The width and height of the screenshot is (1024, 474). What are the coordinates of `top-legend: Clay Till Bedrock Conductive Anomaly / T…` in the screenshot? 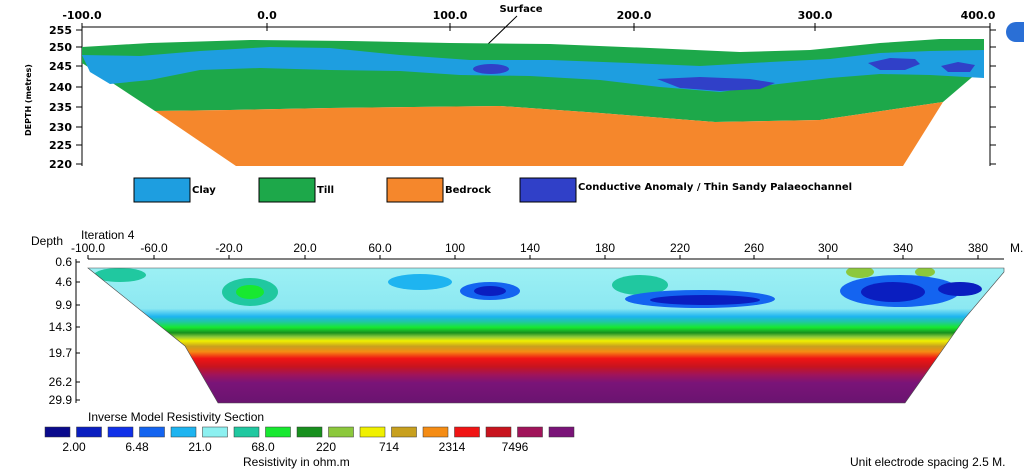 It's located at (492, 190).